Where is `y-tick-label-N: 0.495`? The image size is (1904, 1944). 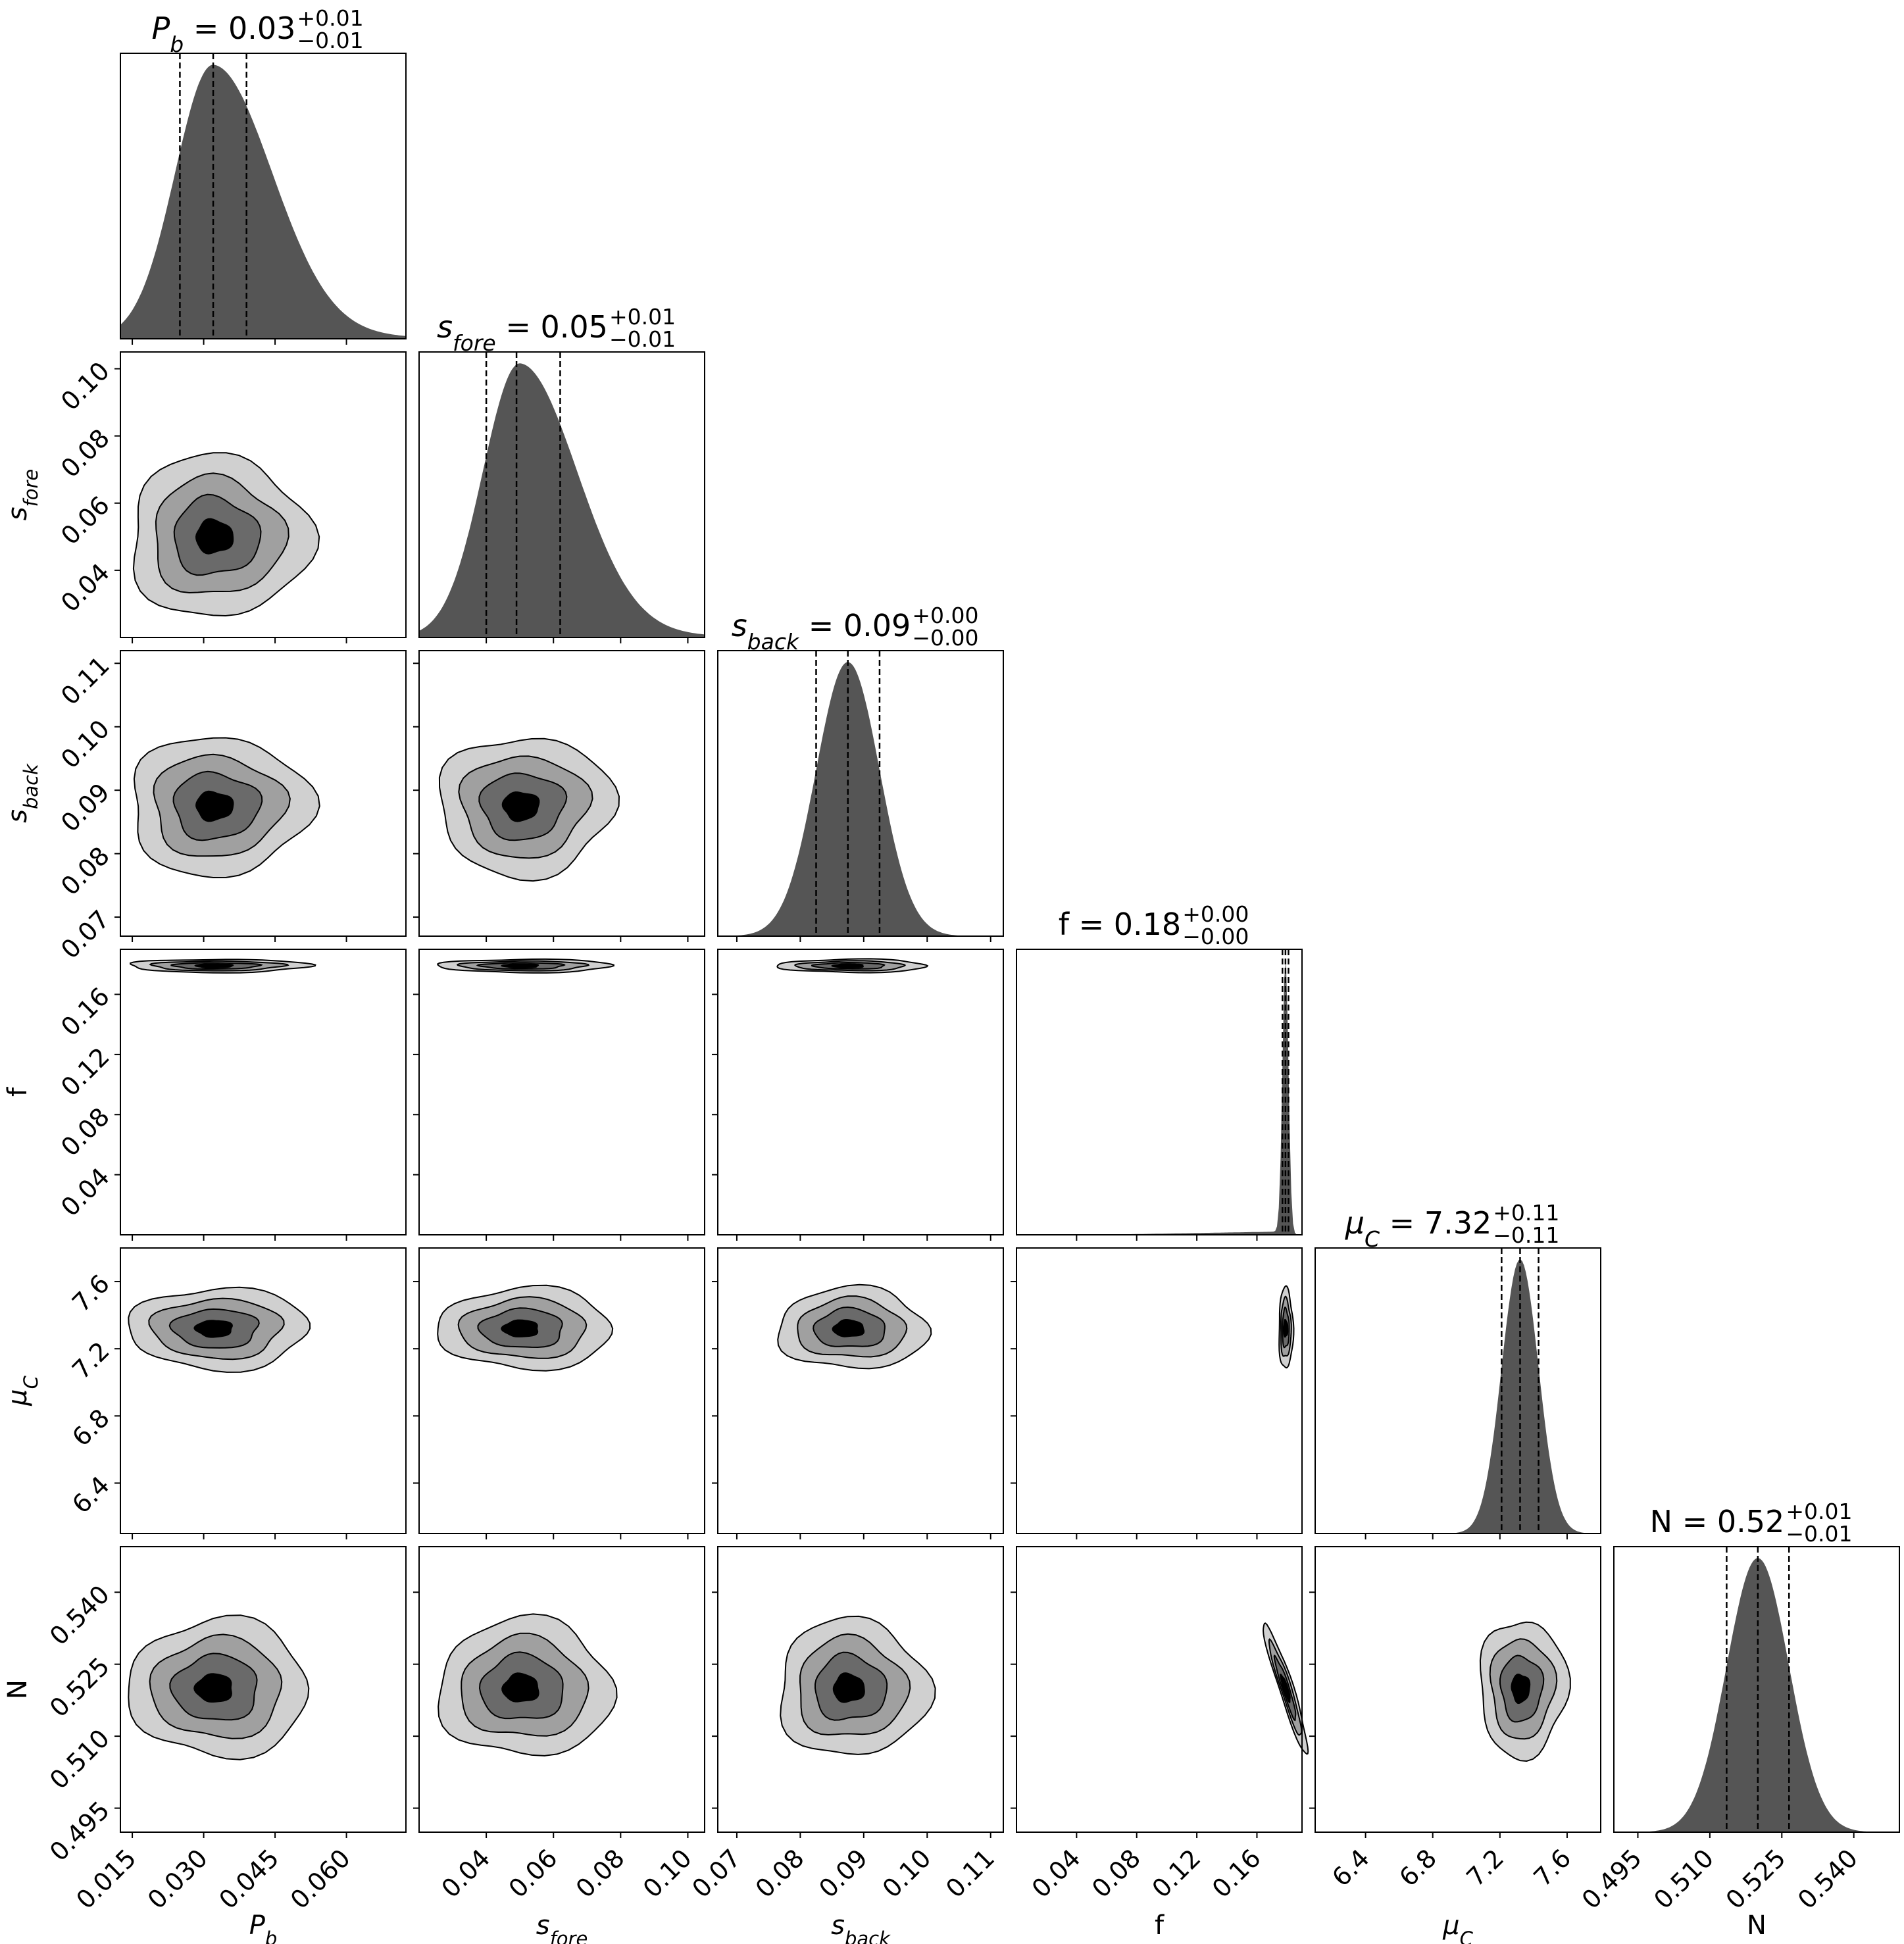 y-tick-label-N: 0.495 is located at coordinates (79, 1830).